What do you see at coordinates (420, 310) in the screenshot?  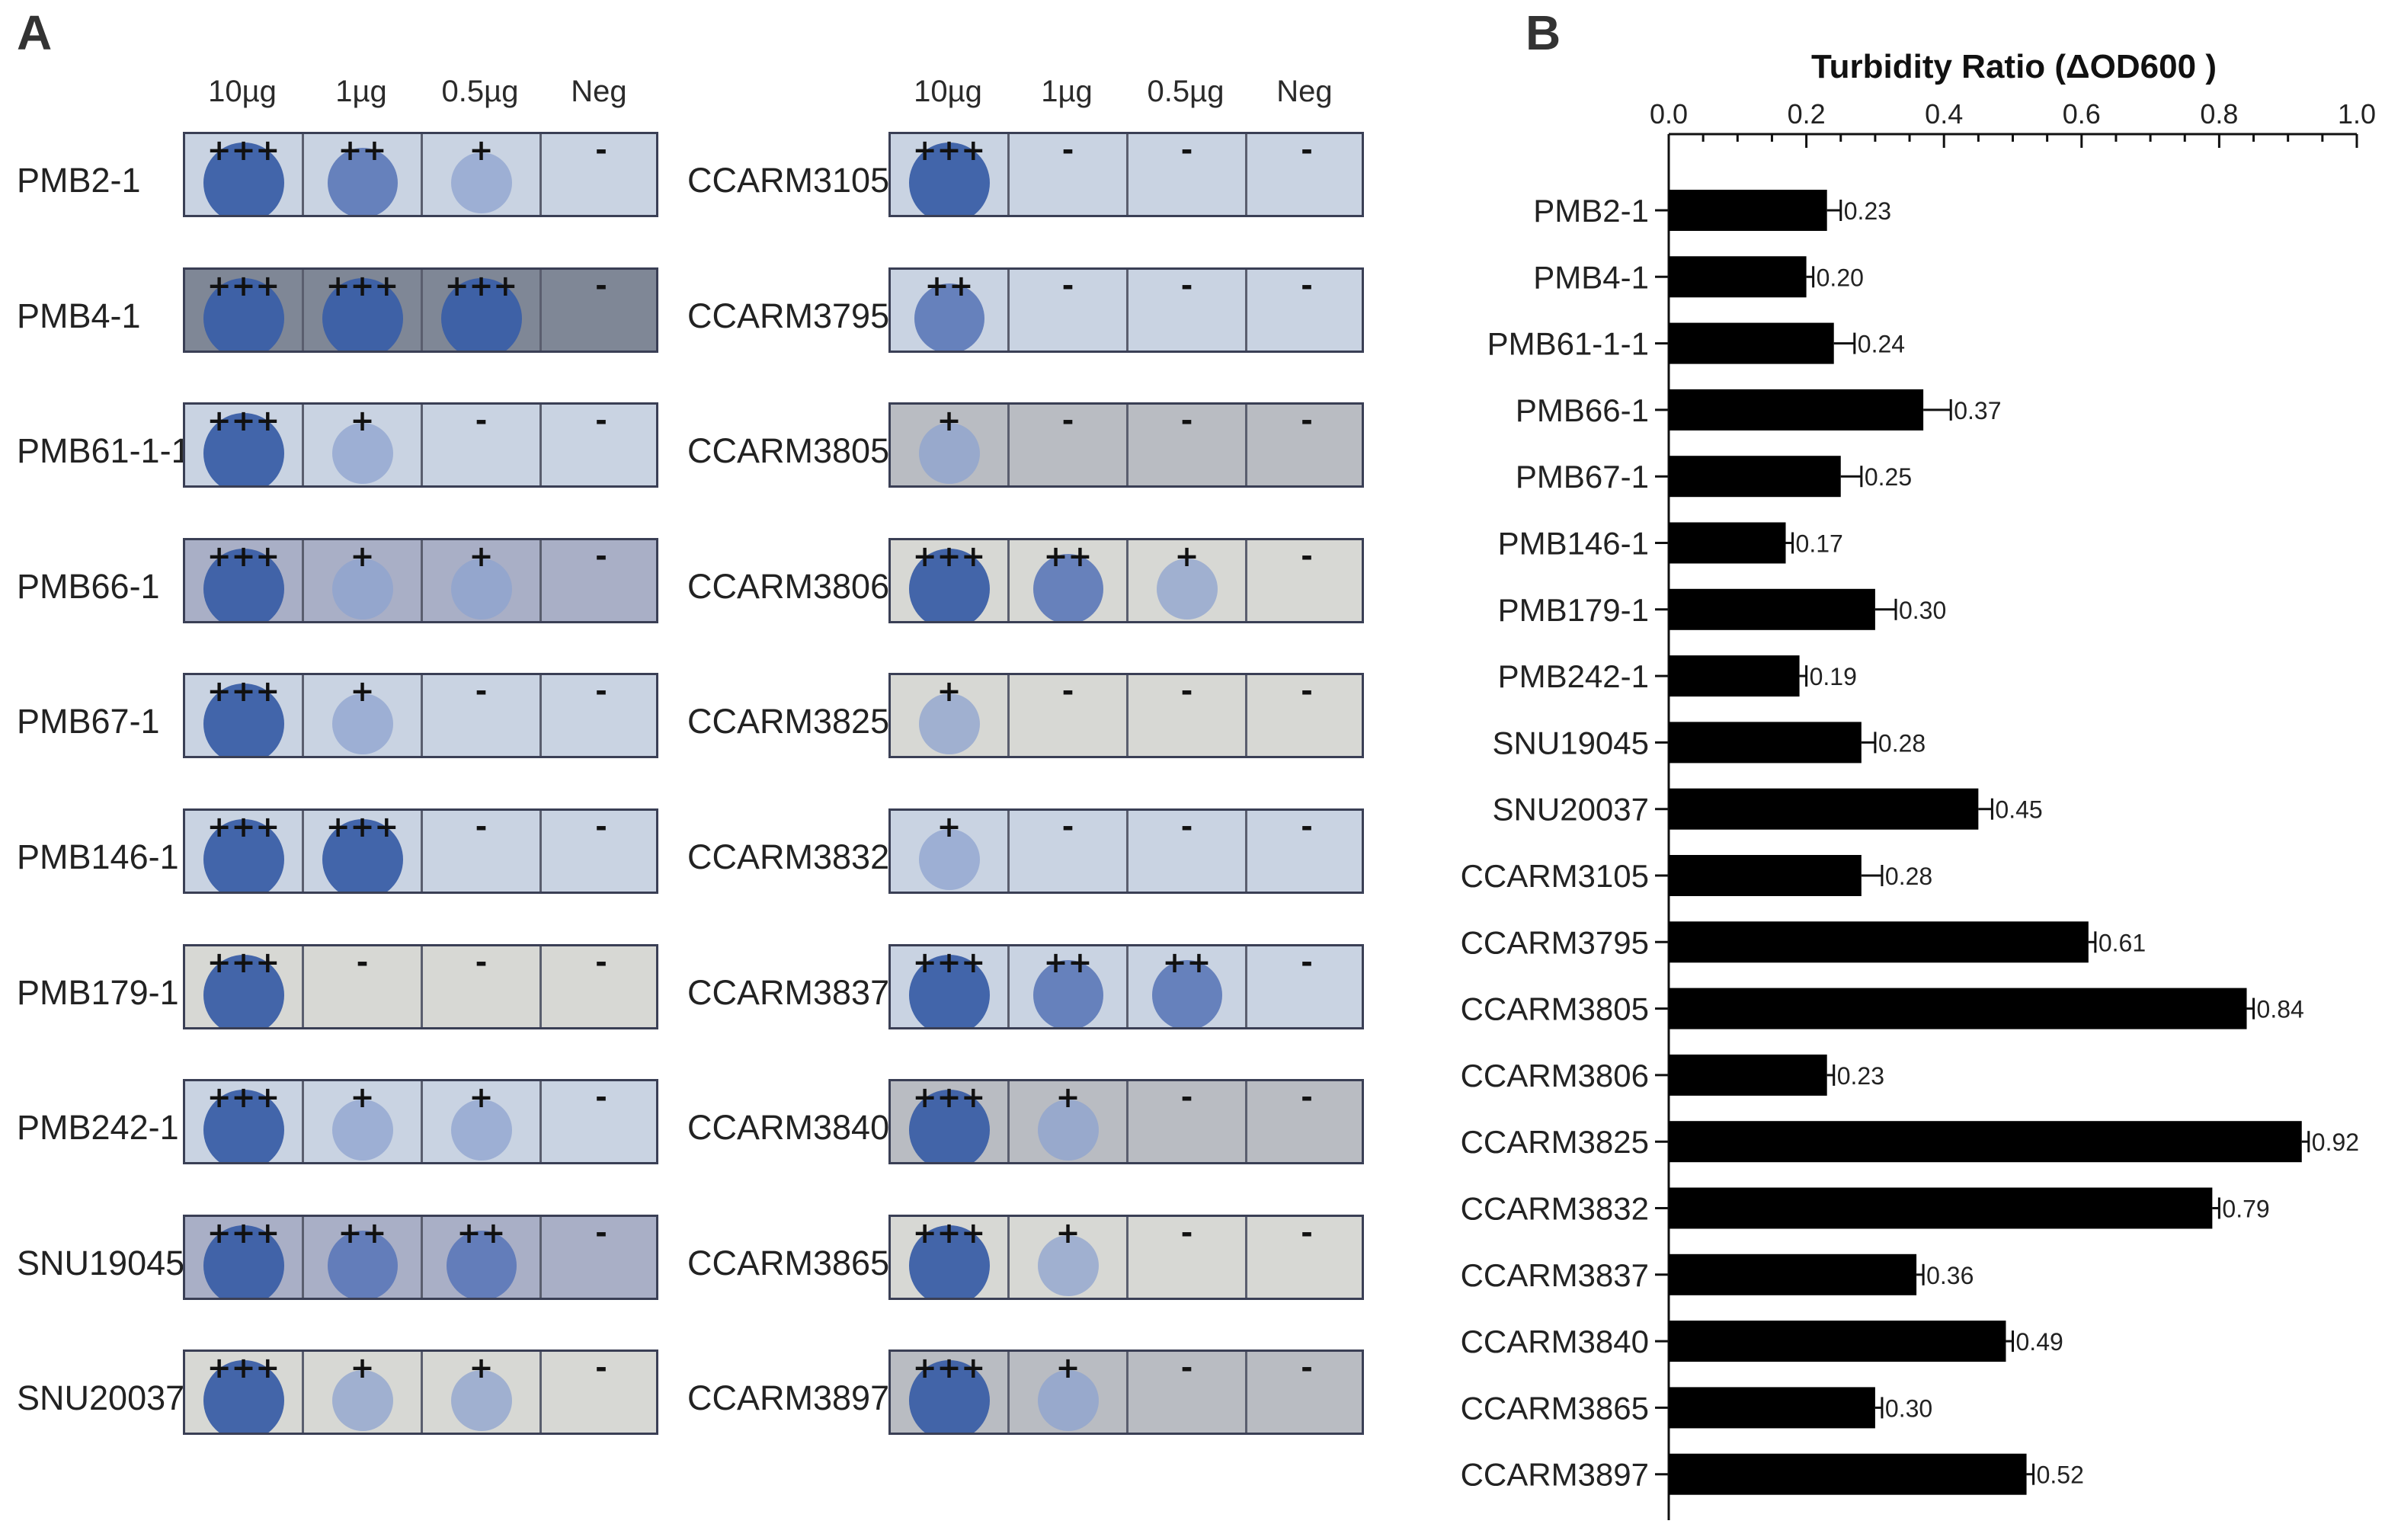 I see `left-plate-strip: +++ +++ +++ -` at bounding box center [420, 310].